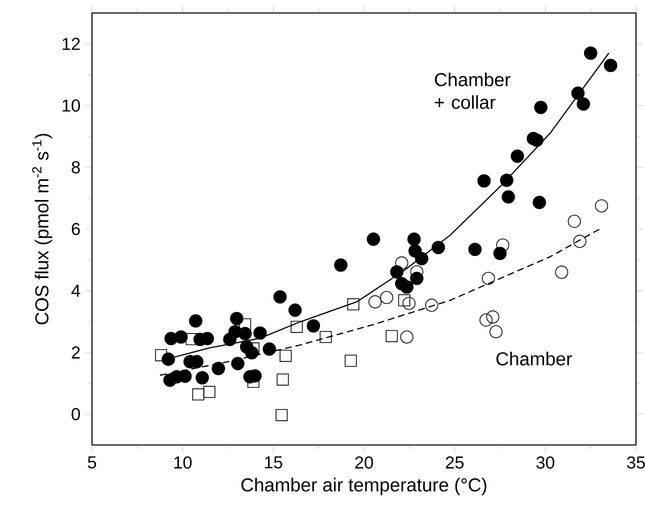  What do you see at coordinates (363, 487) in the screenshot?
I see `x-axis-title: Chamber air temperature (°C)` at bounding box center [363, 487].